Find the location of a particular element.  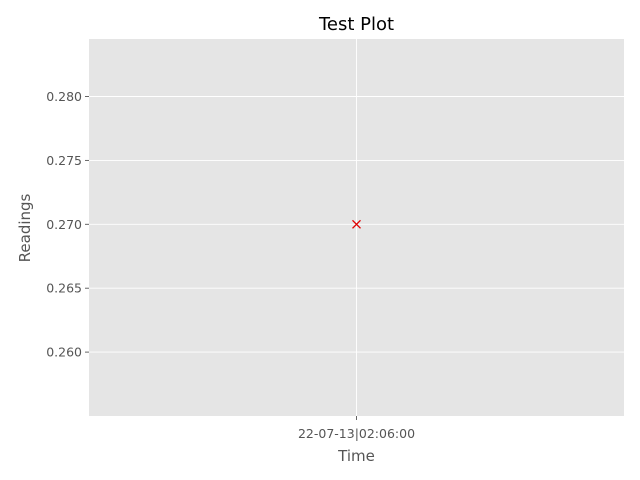

data-points is located at coordinates (356, 224).